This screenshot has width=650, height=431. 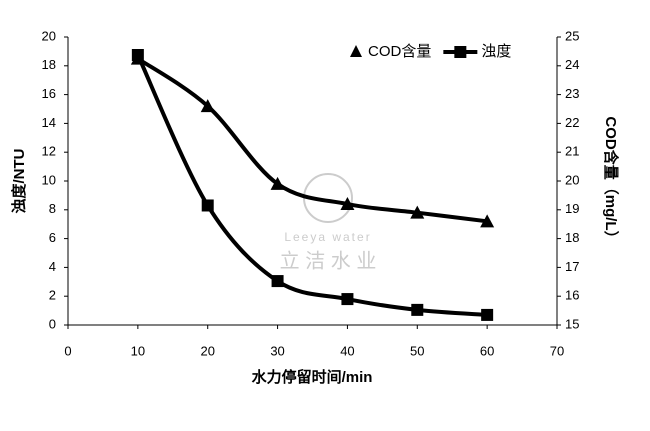 What do you see at coordinates (49, 179) in the screenshot?
I see `y-tick-label: 10` at bounding box center [49, 179].